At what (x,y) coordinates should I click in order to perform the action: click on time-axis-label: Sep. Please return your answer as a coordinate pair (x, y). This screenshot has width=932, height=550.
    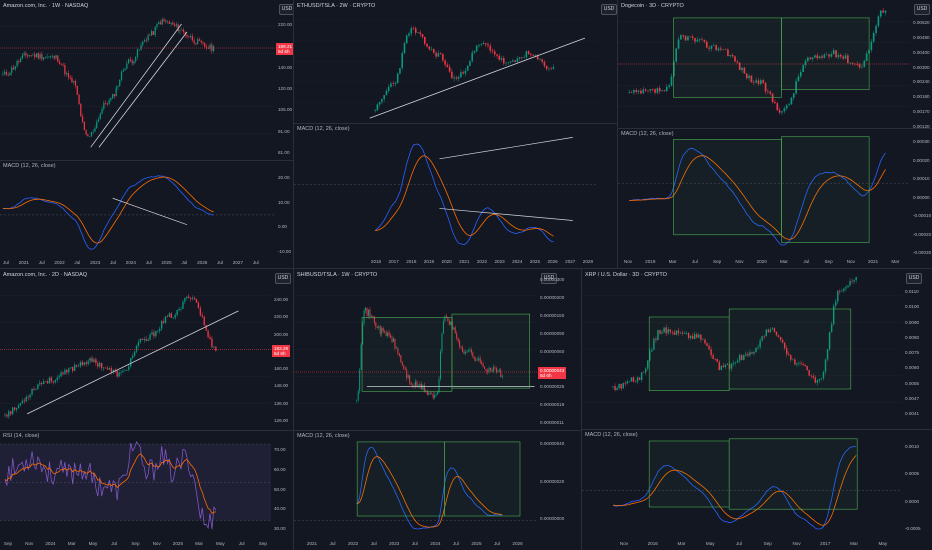
    Looking at the image, I should click on (828, 261).